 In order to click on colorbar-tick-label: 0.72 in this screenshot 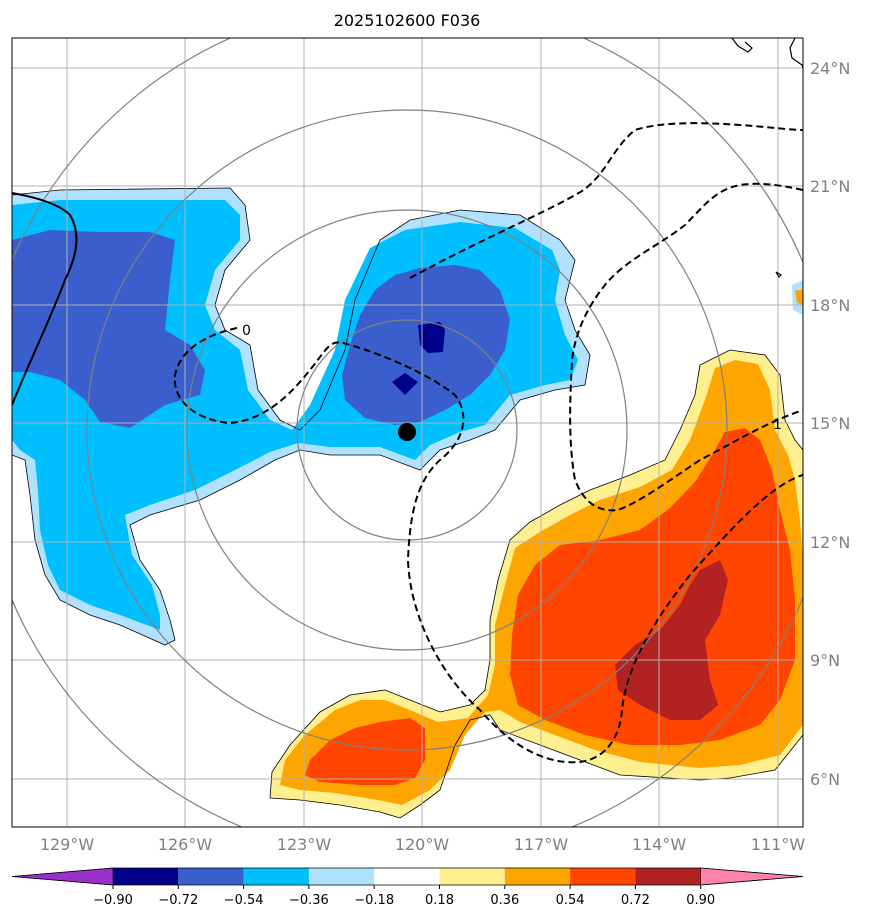, I will do `click(635, 900)`.